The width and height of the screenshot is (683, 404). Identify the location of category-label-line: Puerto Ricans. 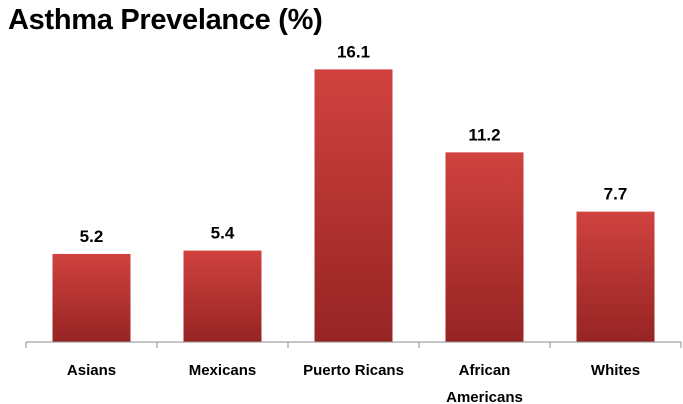
(353, 370).